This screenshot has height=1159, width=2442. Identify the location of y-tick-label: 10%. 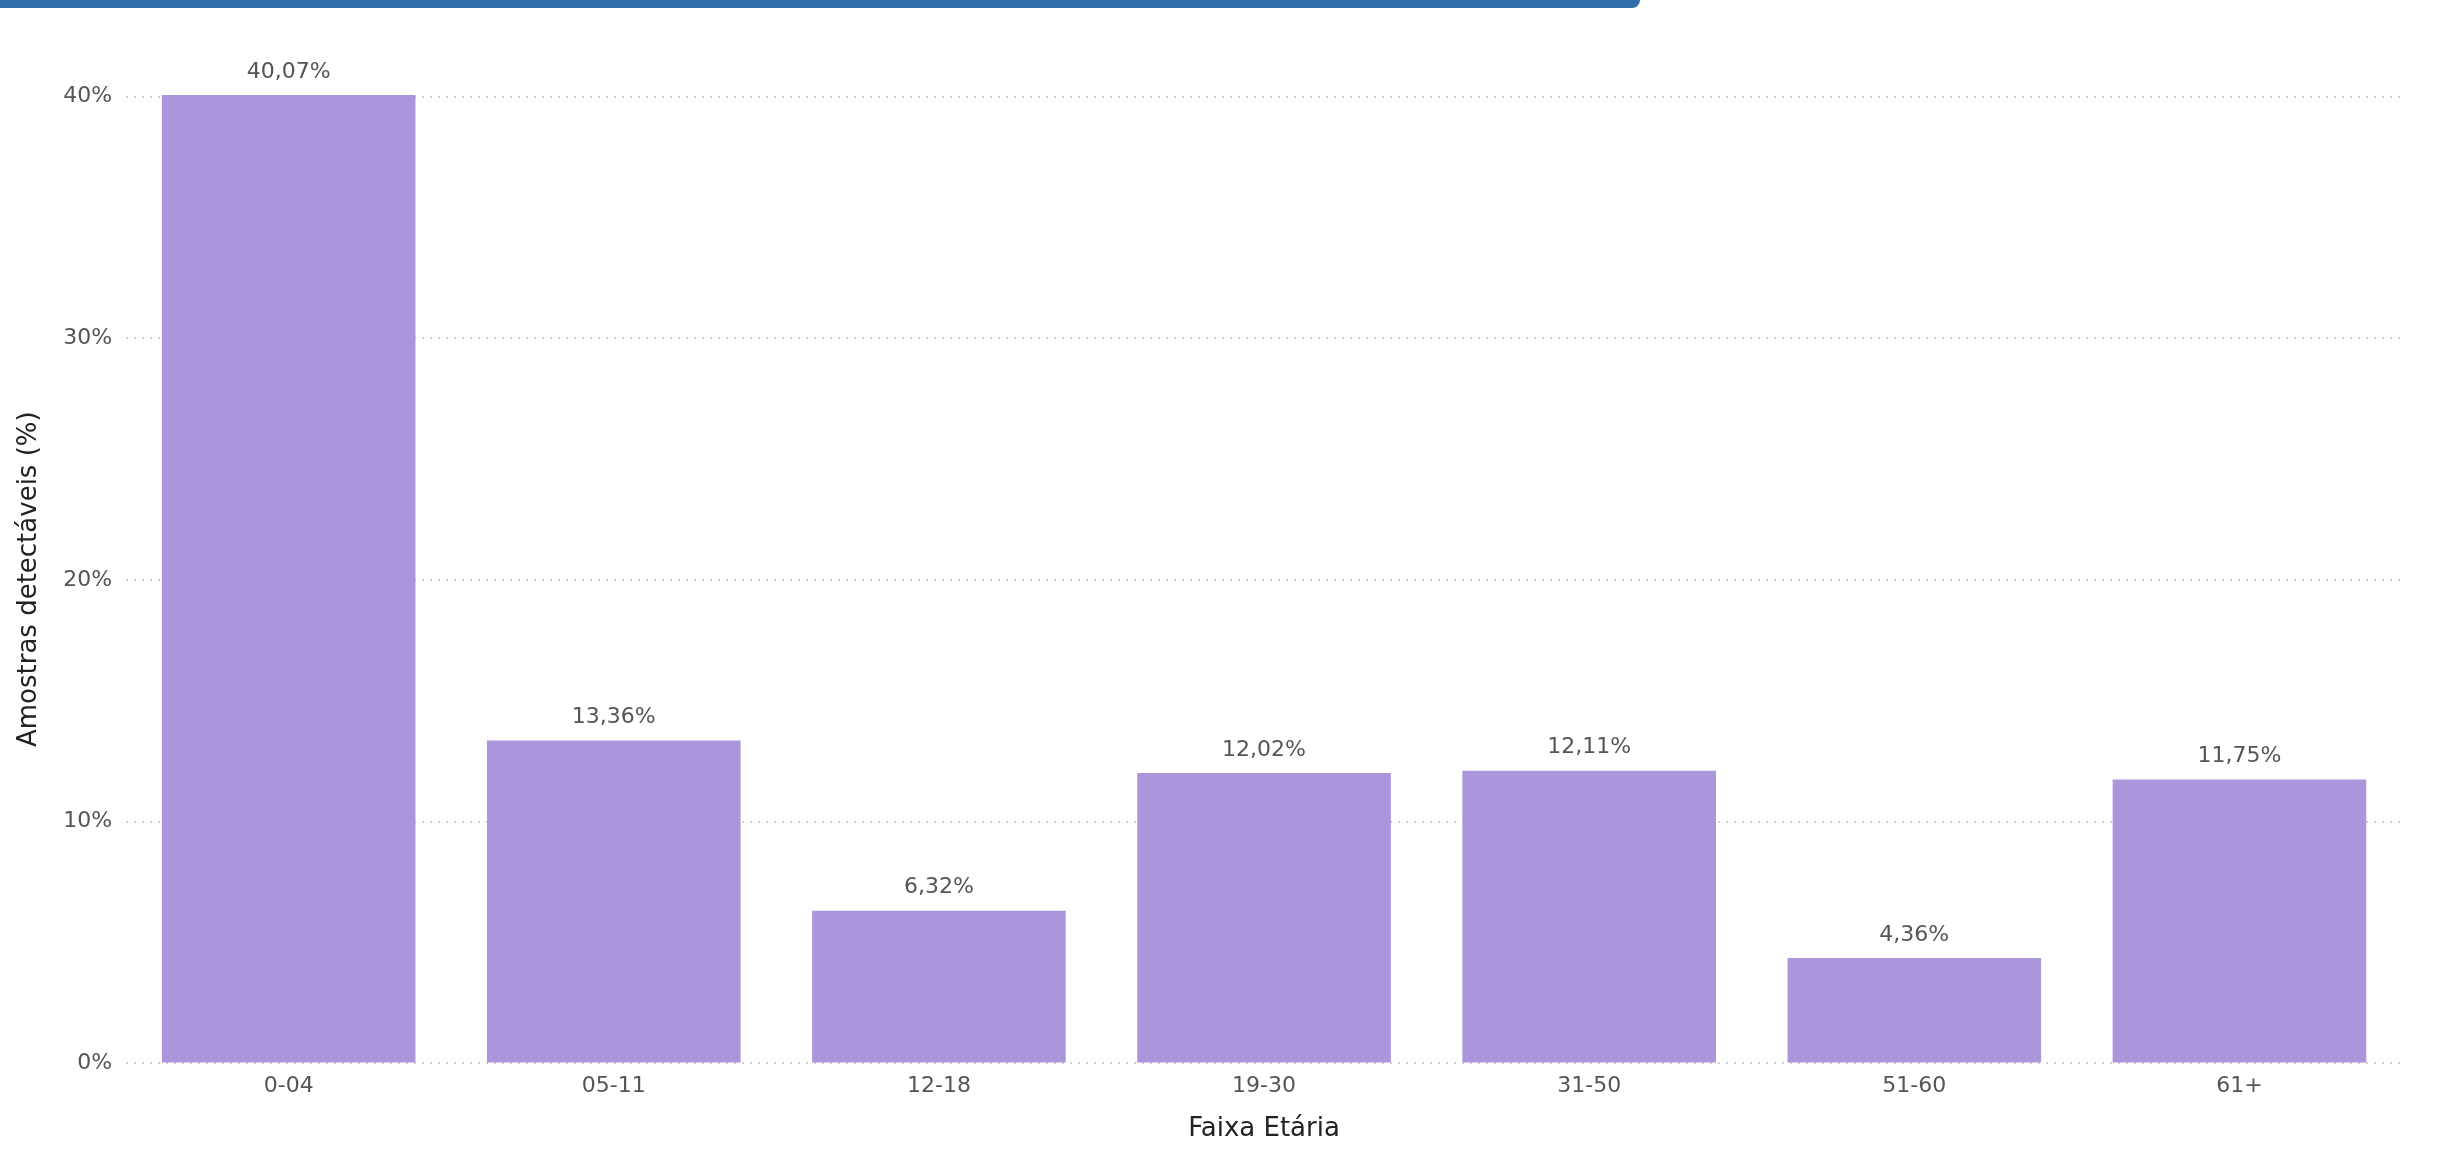
(88, 820).